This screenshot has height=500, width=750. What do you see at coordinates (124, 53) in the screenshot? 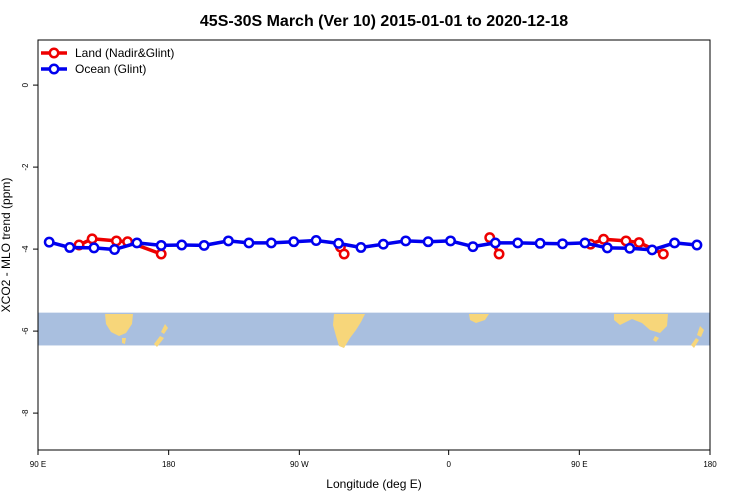
I see `legend-label-land: Land (Nadir&Glint)` at bounding box center [124, 53].